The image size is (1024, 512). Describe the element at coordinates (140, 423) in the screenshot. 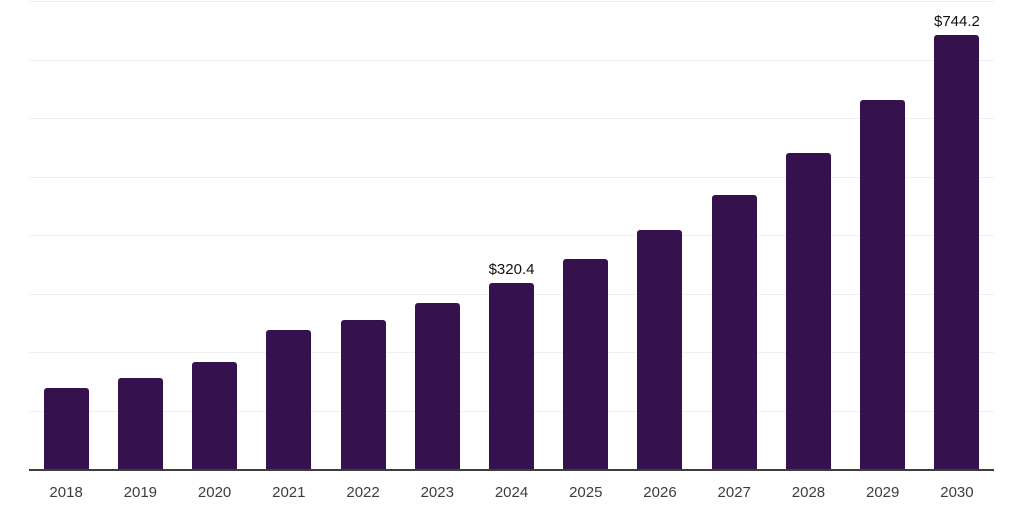

I see `bar-2019` at that location.